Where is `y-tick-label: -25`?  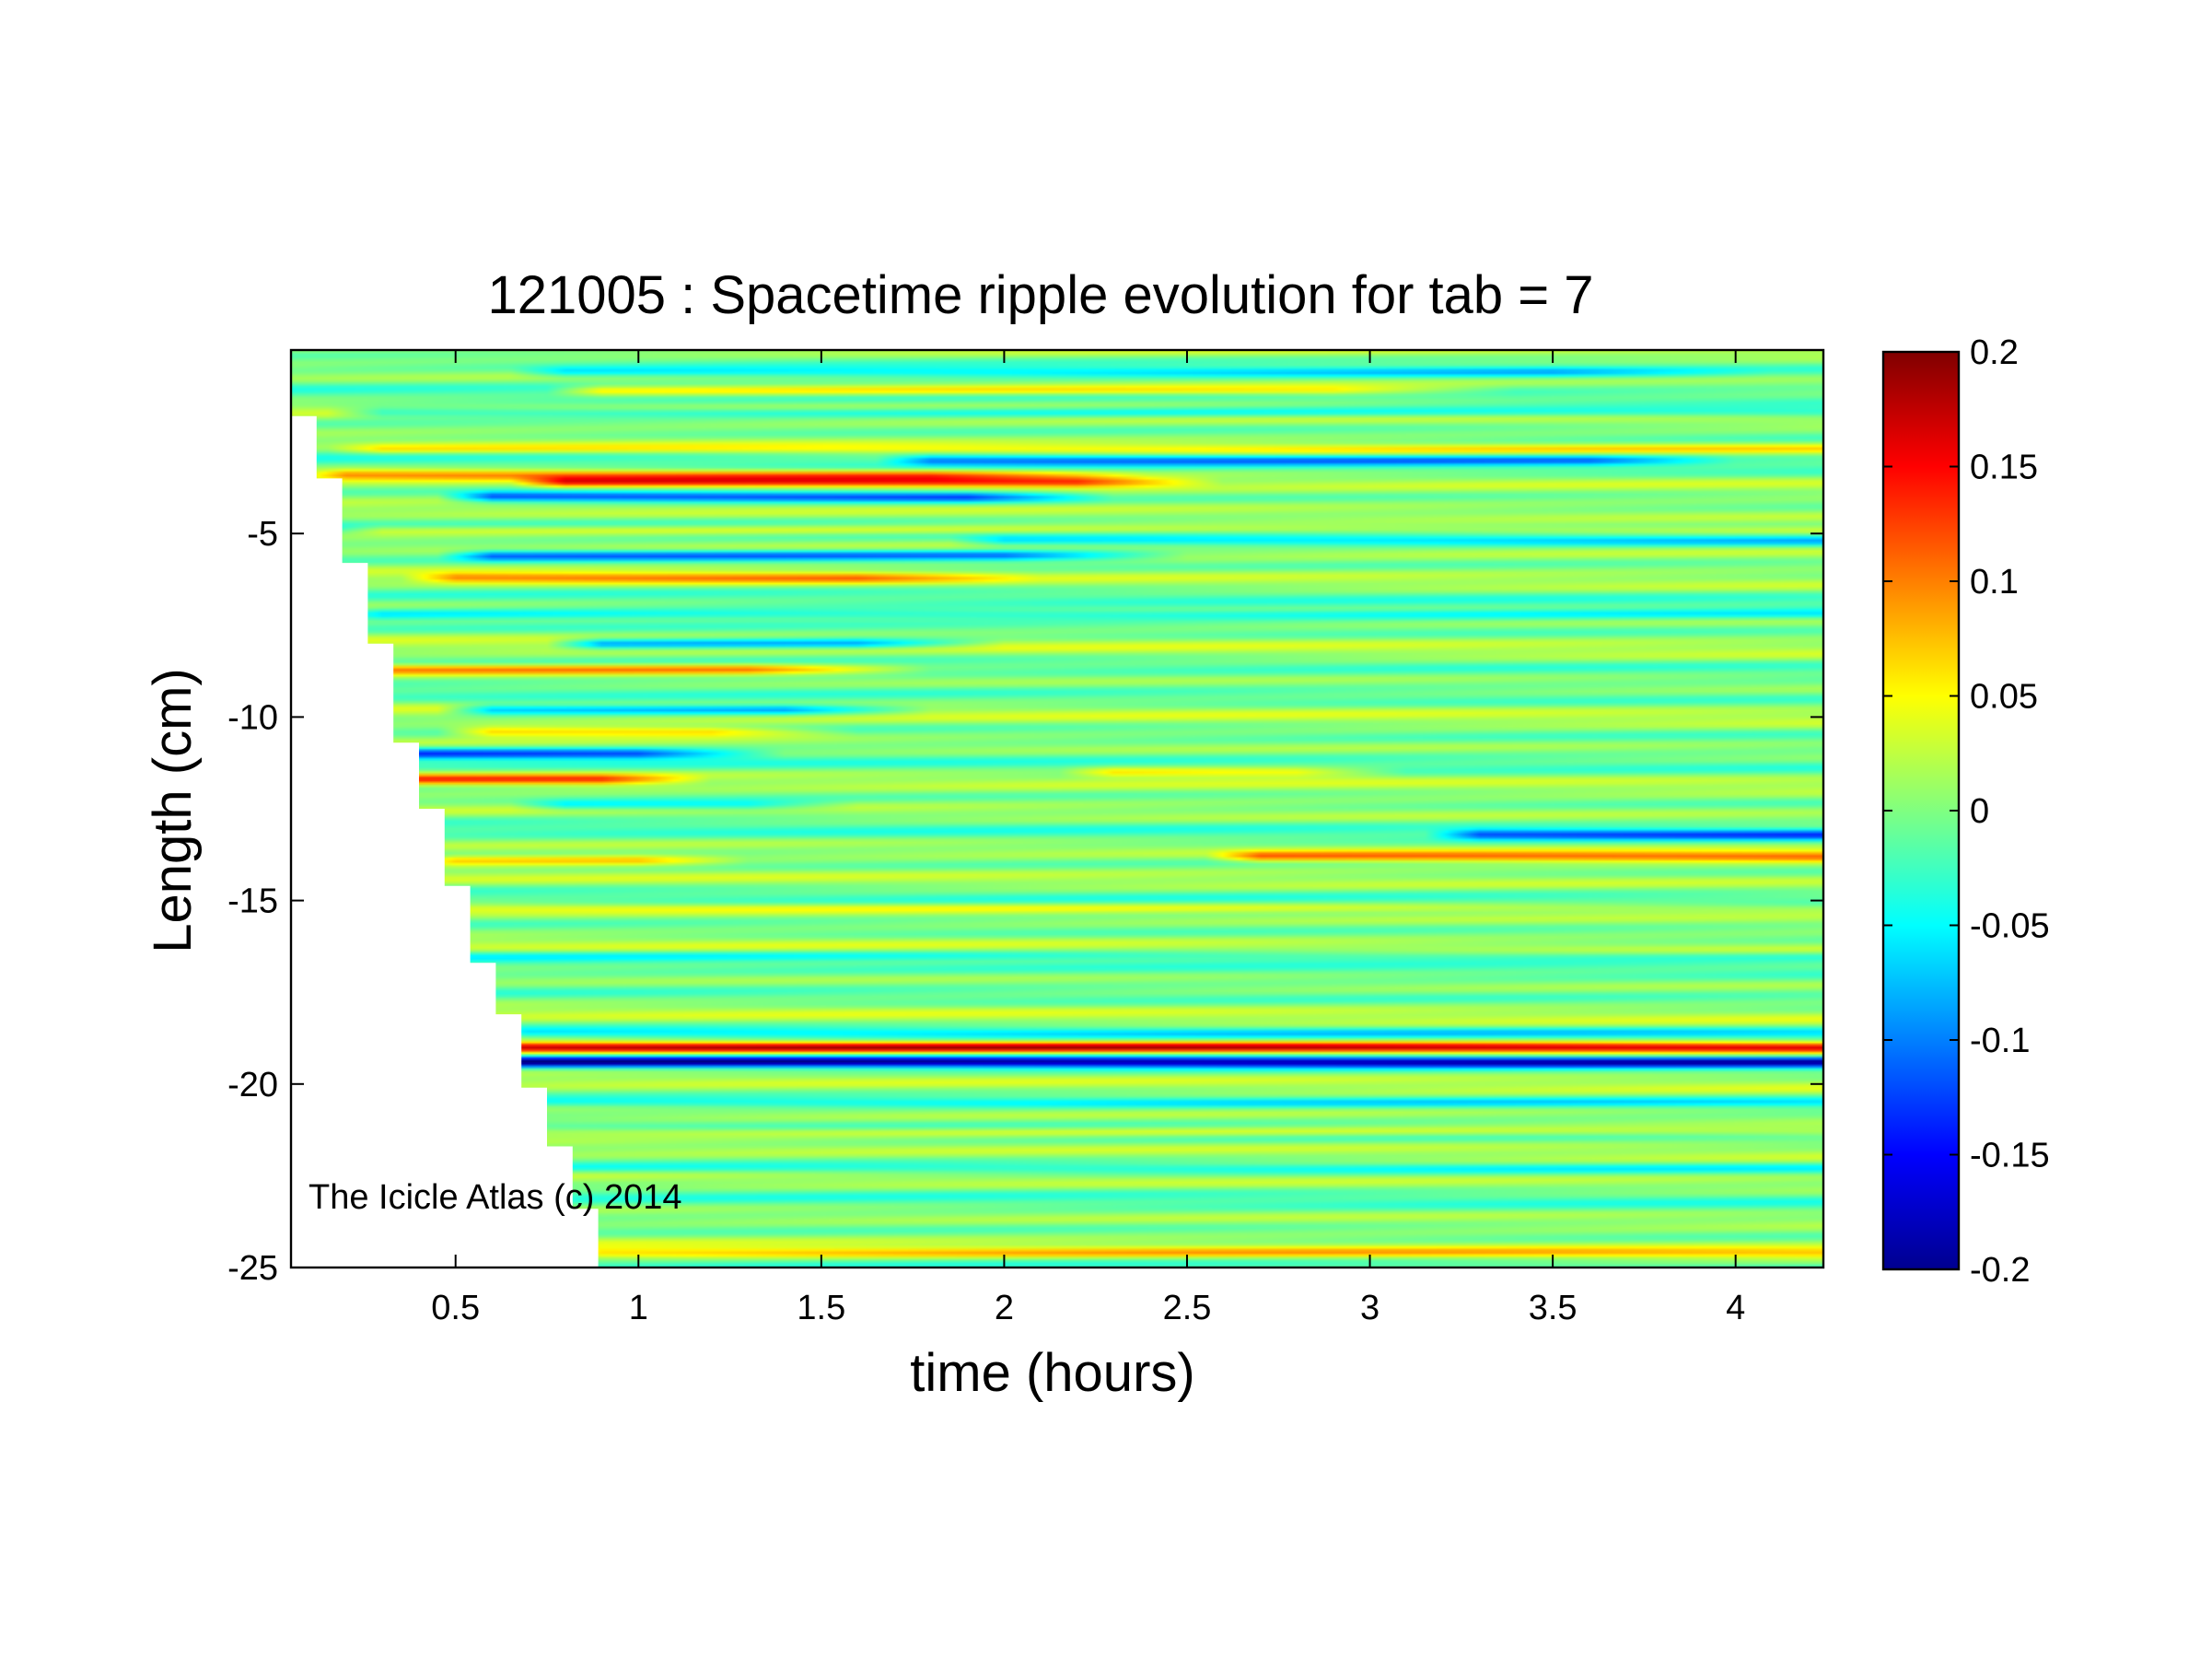 y-tick-label: -25 is located at coordinates (252, 1268).